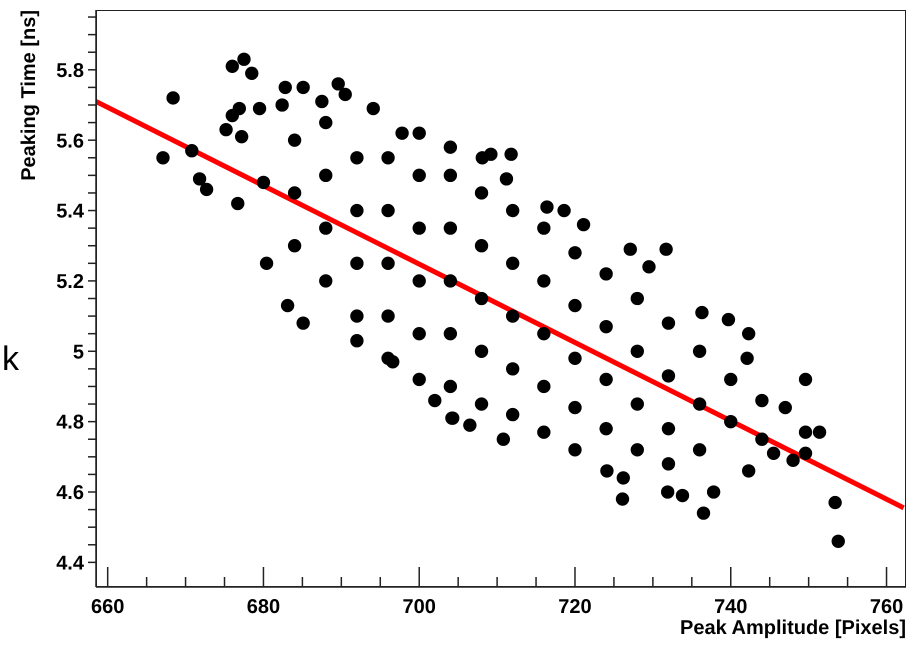 The height and width of the screenshot is (649, 910). I want to click on y-tick-label: 4.6, so click(70, 493).